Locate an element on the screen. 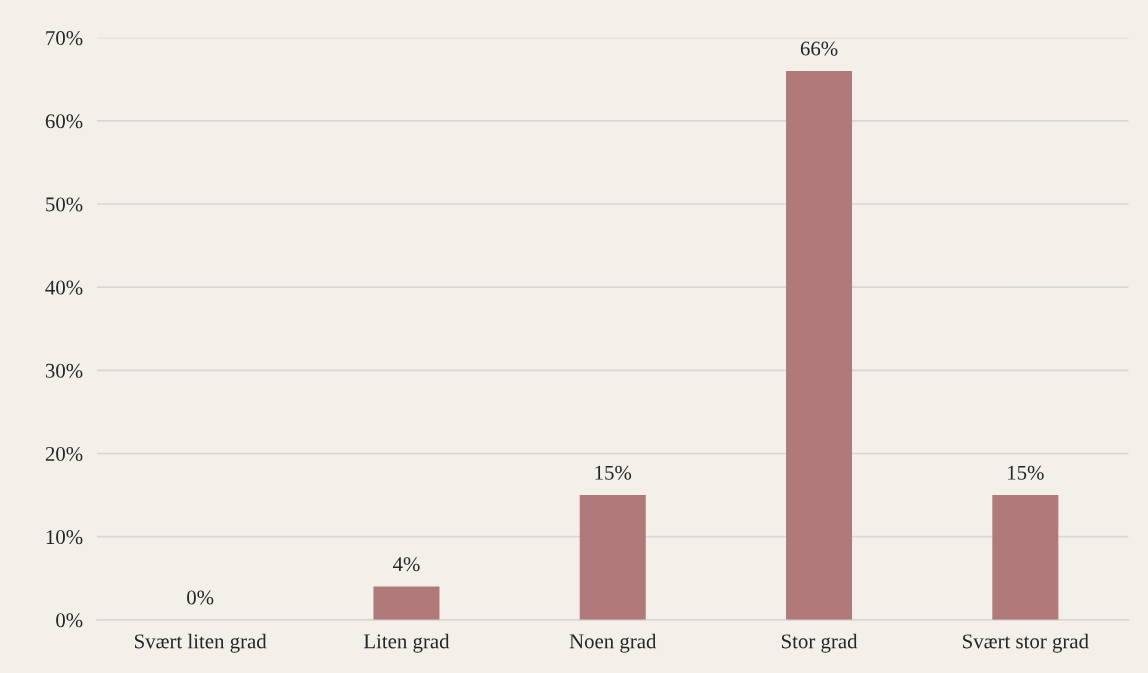 This screenshot has height=673, width=1148. y-tick-label: 50% is located at coordinates (64, 204).